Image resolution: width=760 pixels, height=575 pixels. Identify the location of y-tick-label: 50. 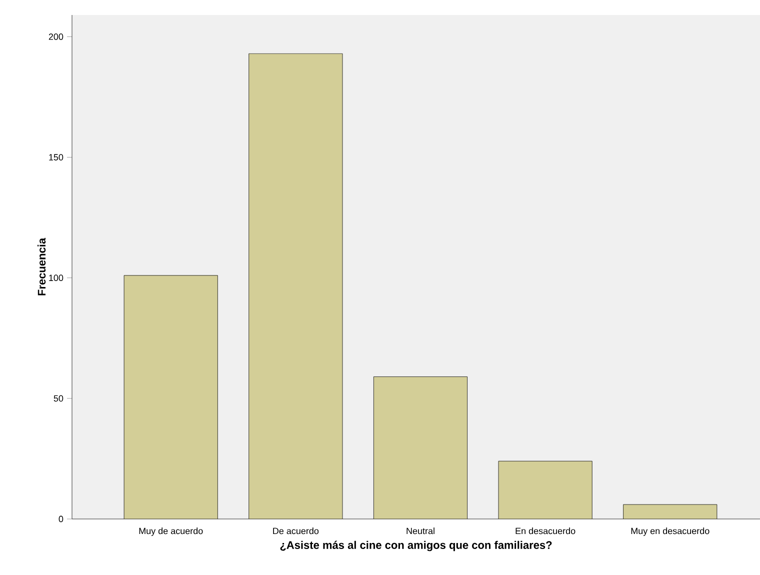
(59, 398).